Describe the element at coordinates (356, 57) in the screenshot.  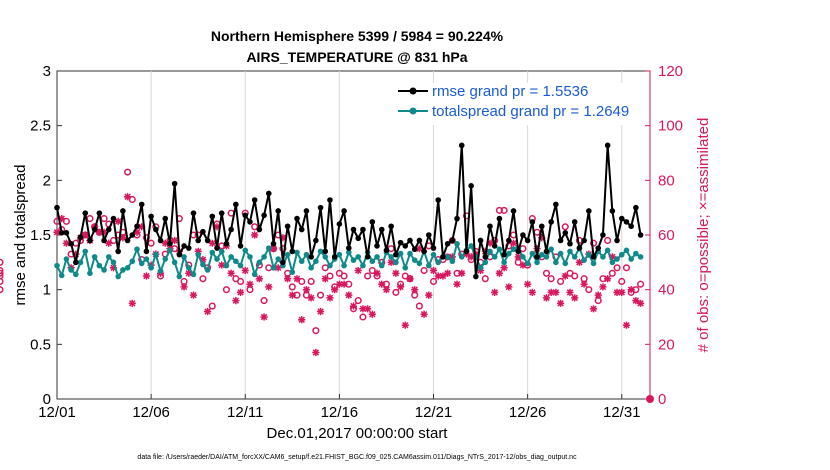
I see `chart-title-line-2: AIRS_TEMPERATURE @ 831 hPa` at that location.